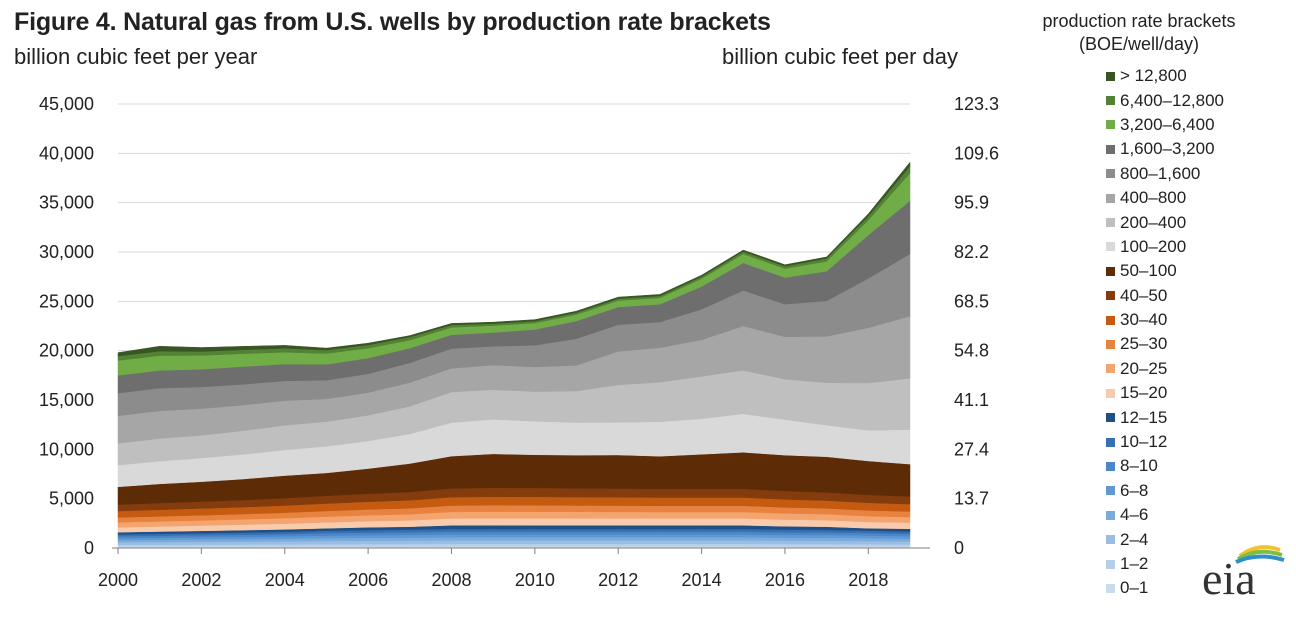 The width and height of the screenshot is (1296, 617). I want to click on x-tick-label: 2010, so click(535, 580).